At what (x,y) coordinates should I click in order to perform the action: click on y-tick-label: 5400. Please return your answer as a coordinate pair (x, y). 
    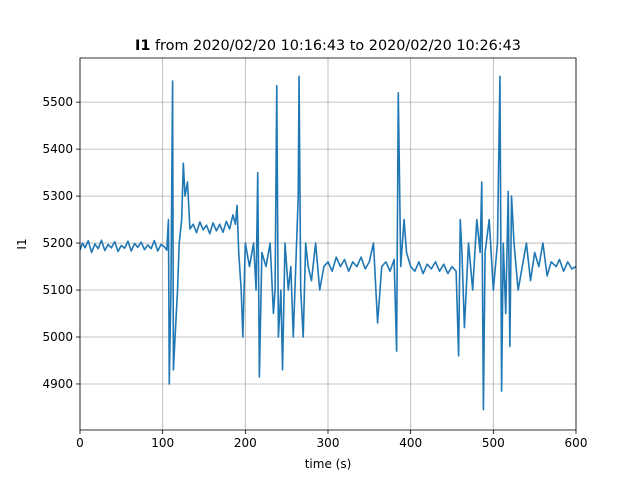
    Looking at the image, I should click on (57, 149).